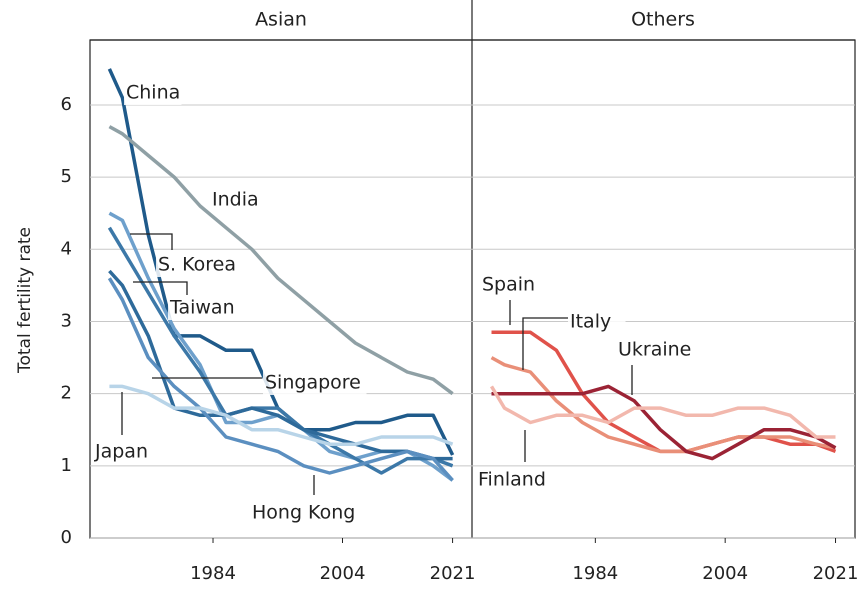 The image size is (861, 590). What do you see at coordinates (66, 104) in the screenshot?
I see `y-tick-label: 6` at bounding box center [66, 104].